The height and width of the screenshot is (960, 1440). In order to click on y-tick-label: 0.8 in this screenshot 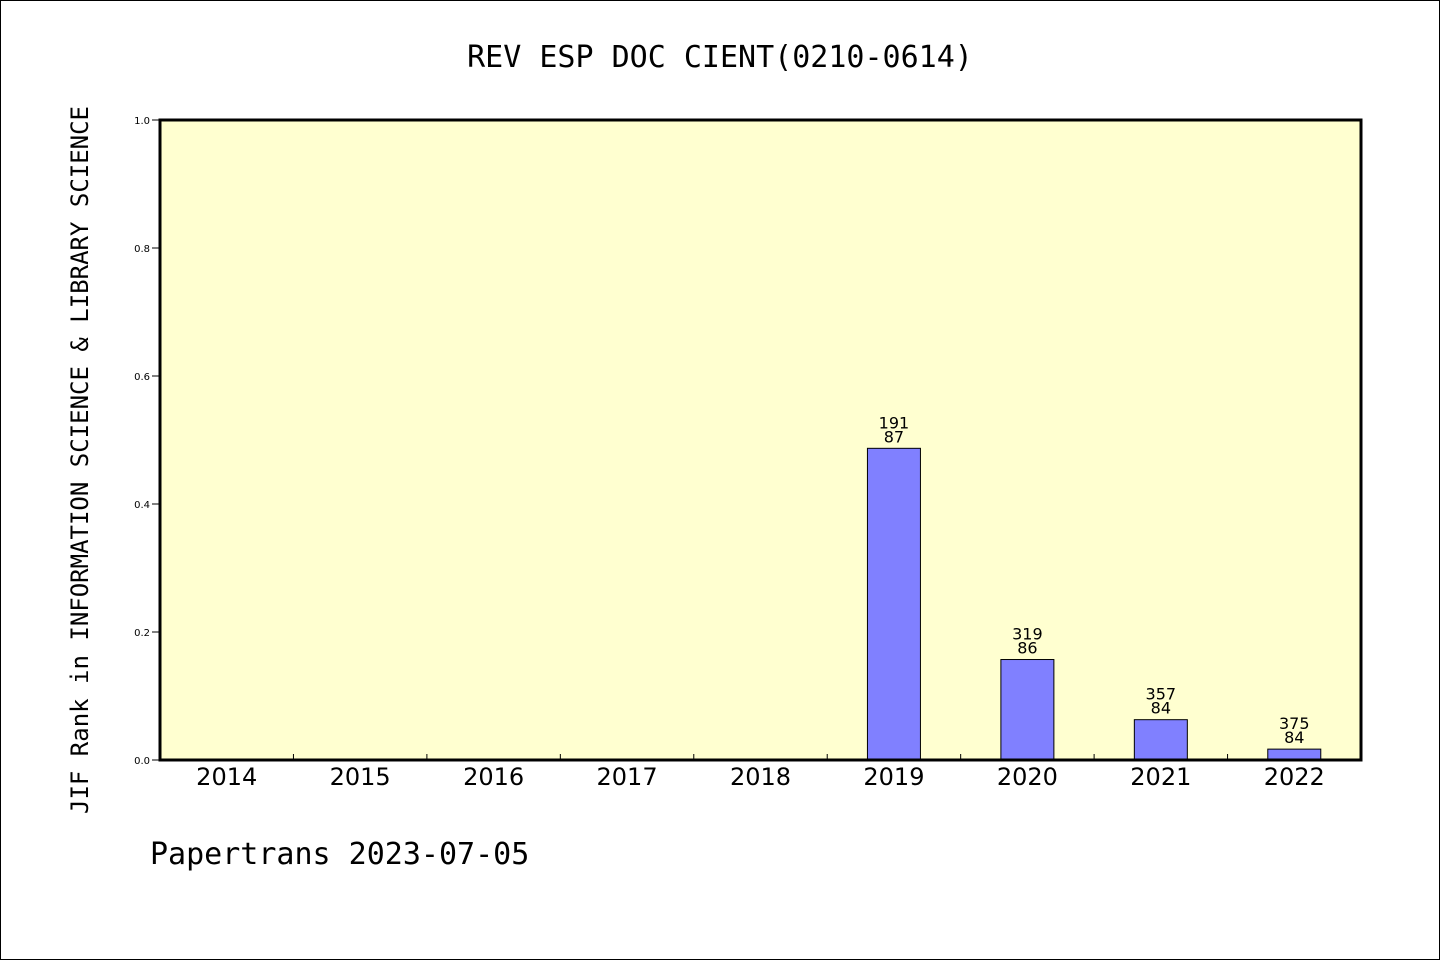, I will do `click(142, 249)`.